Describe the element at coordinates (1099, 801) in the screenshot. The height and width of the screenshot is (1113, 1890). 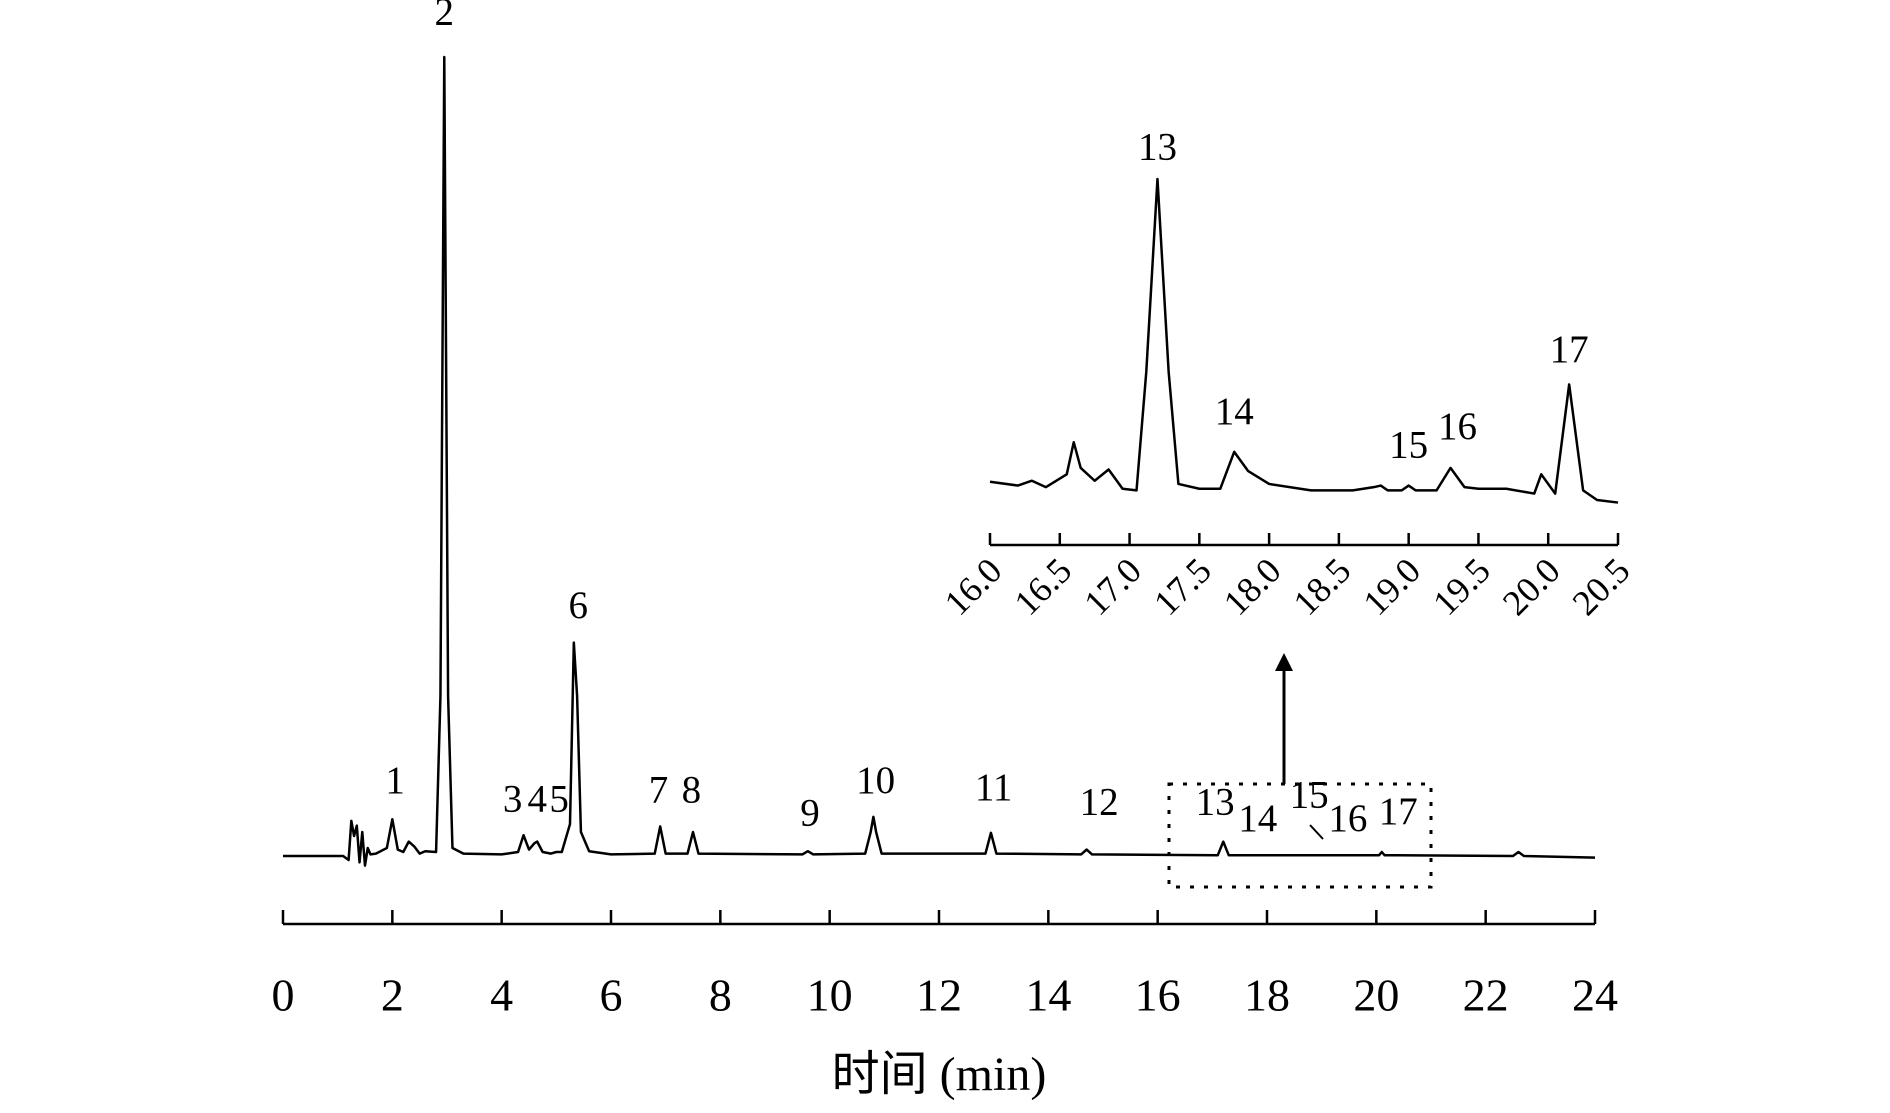
I see `peak-label: 12` at that location.